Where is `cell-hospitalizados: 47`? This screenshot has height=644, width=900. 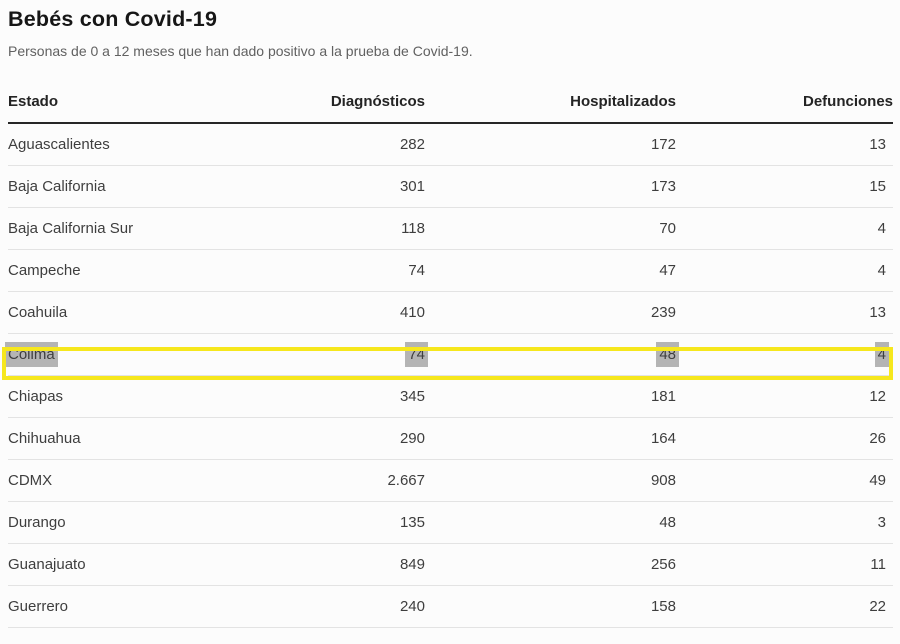 cell-hospitalizados: 47 is located at coordinates (550, 270).